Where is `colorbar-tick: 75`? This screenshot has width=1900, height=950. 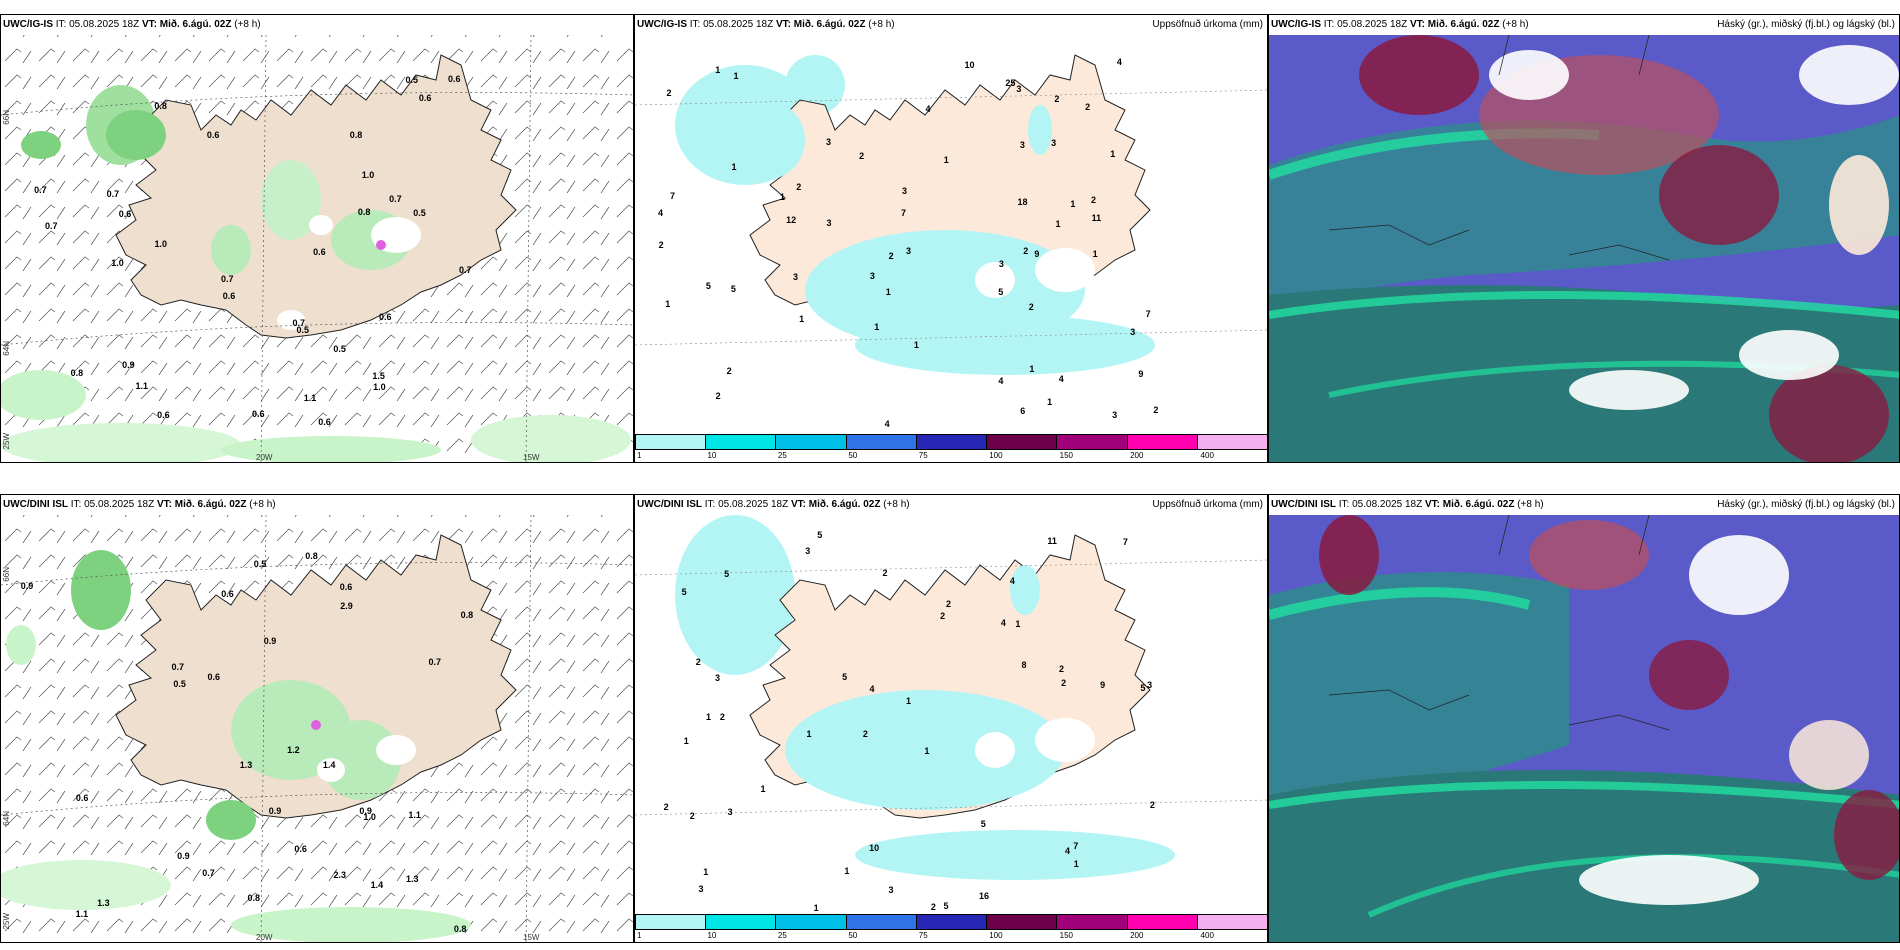 colorbar-tick: 75 is located at coordinates (923, 935).